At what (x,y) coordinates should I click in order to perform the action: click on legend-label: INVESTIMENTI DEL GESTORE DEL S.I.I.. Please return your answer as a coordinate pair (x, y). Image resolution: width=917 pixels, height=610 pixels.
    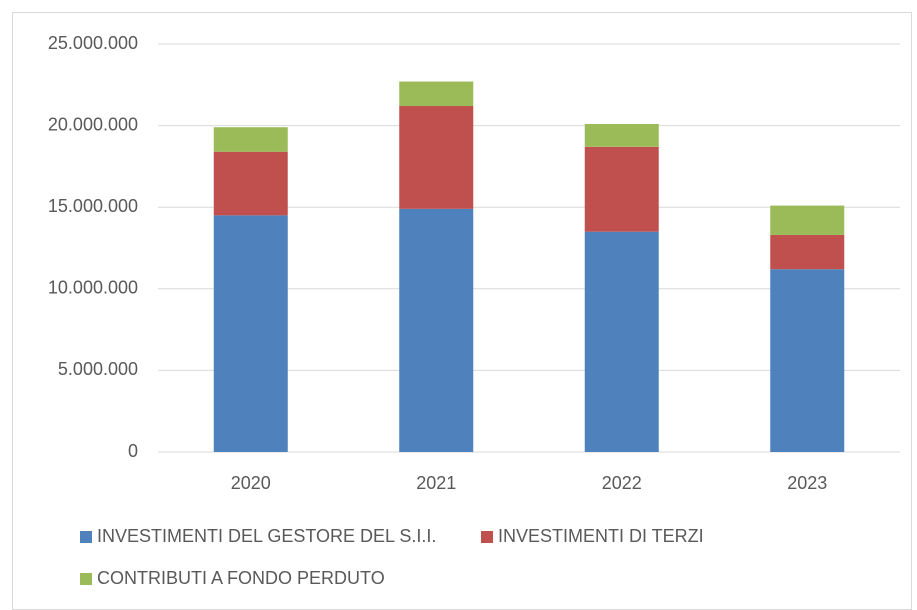
    Looking at the image, I should click on (266, 536).